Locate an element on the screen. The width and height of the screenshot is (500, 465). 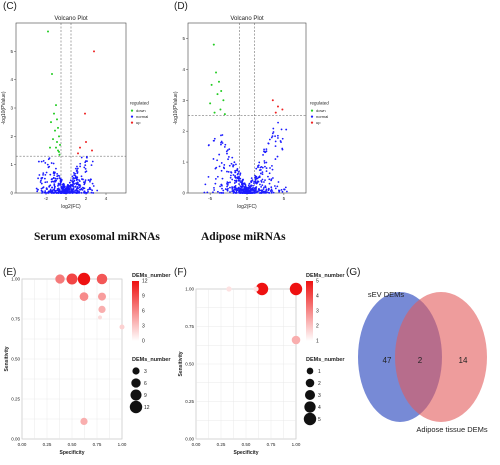
color-legend-tick: 9 is located at coordinates (143, 297).